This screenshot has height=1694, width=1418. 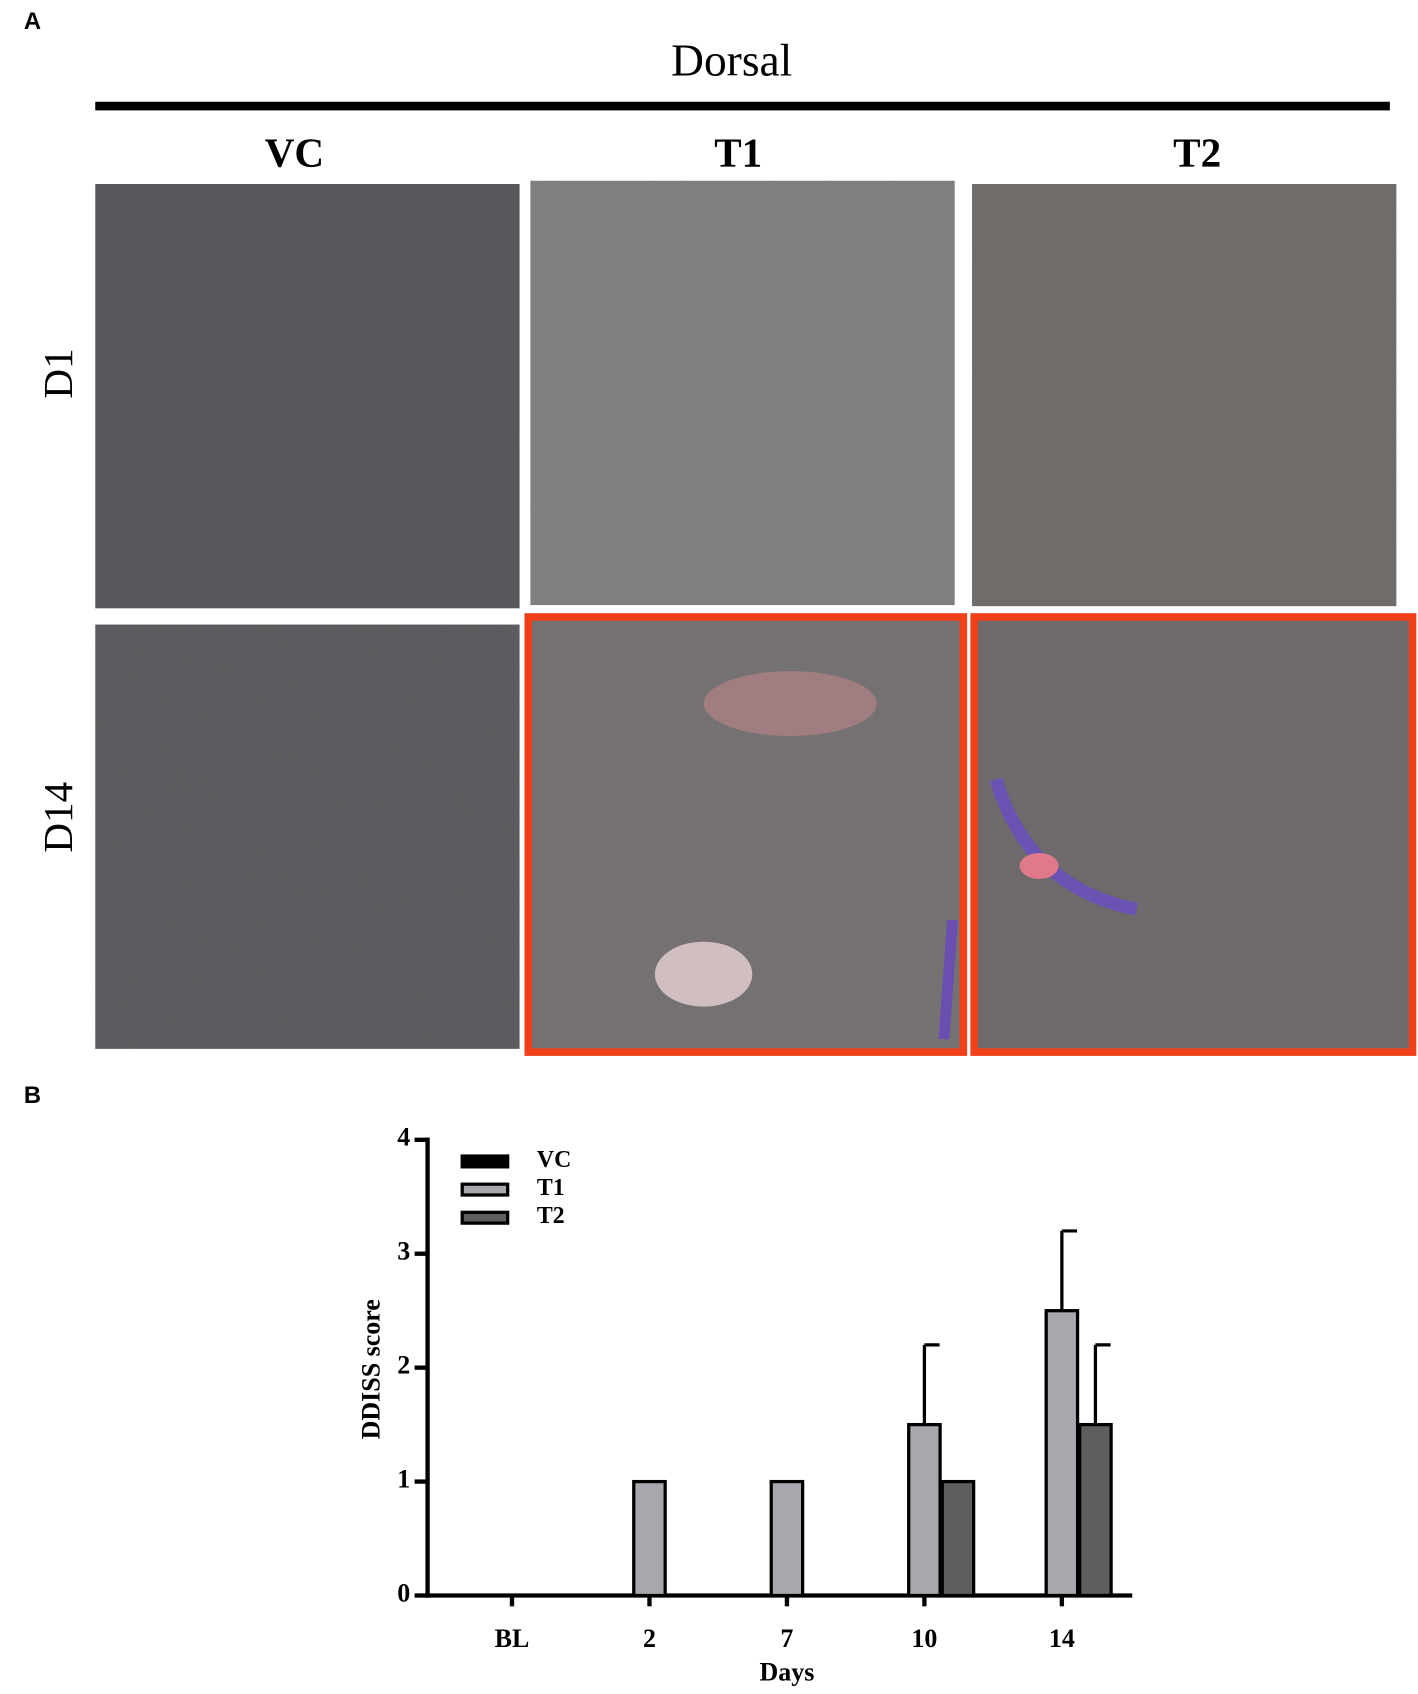 I want to click on panel-label: A, so click(x=32, y=21).